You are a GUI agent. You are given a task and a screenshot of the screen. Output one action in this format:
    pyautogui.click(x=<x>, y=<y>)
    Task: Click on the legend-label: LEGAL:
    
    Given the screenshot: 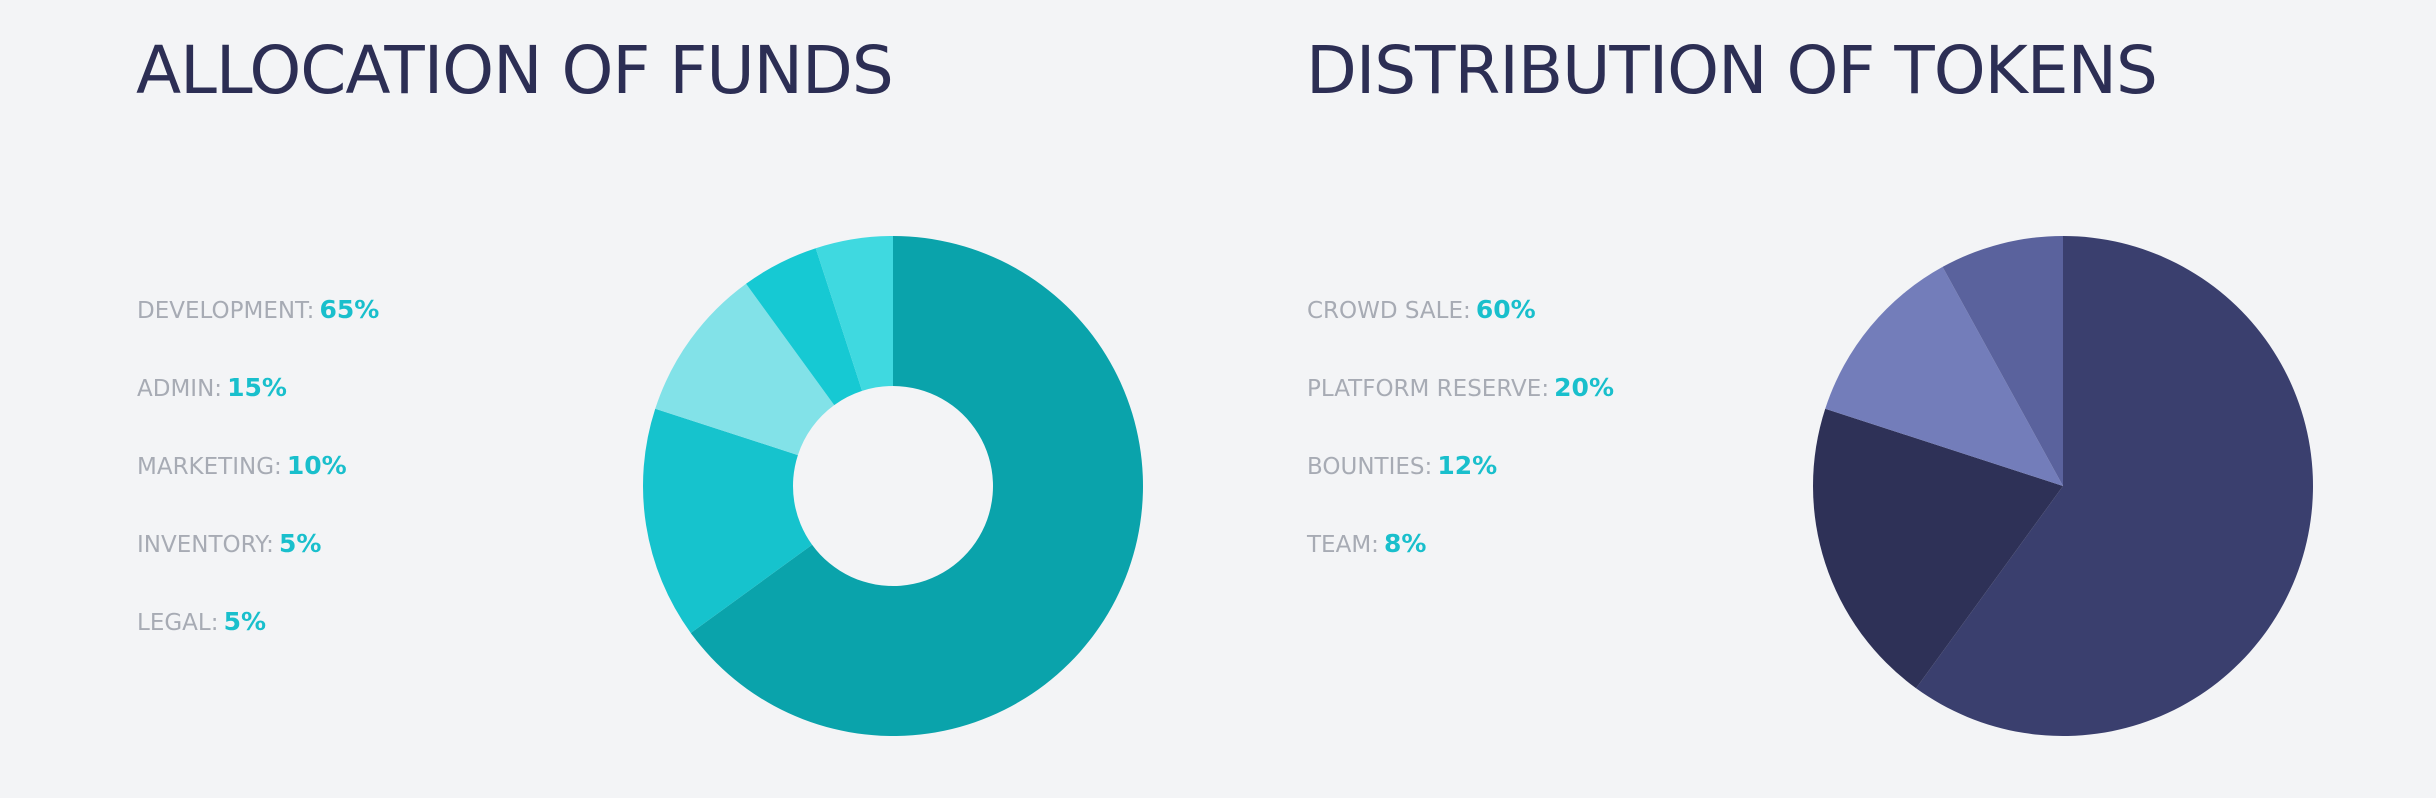 What is the action you would take?
    pyautogui.click(x=178, y=623)
    